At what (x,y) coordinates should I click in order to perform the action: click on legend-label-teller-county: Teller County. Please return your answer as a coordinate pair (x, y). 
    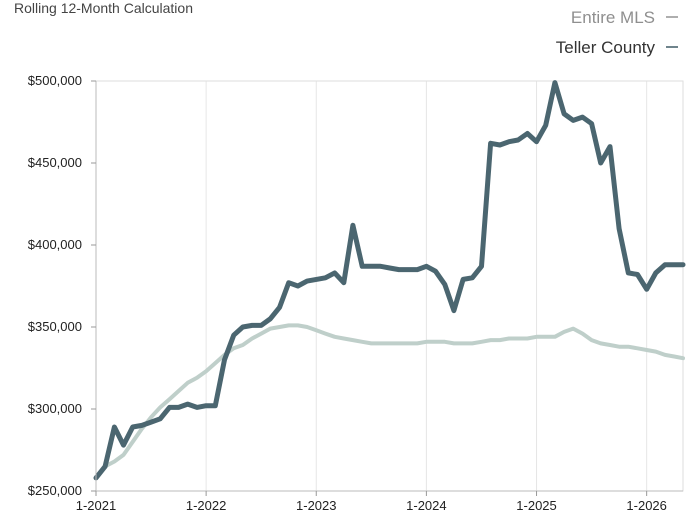
    Looking at the image, I should click on (606, 47).